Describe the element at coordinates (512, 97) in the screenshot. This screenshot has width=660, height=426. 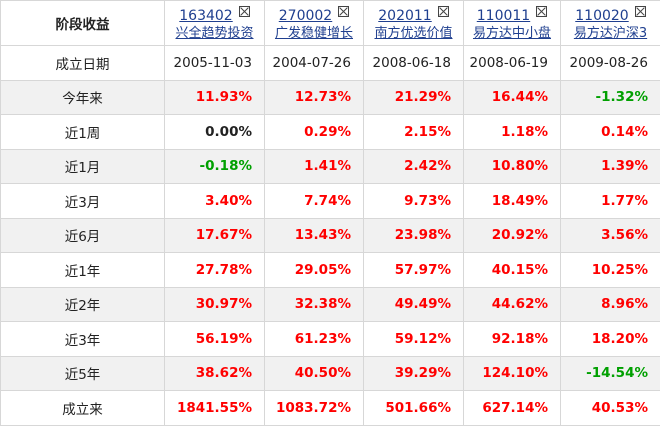
I see `return-value-cell: 16.44%` at that location.